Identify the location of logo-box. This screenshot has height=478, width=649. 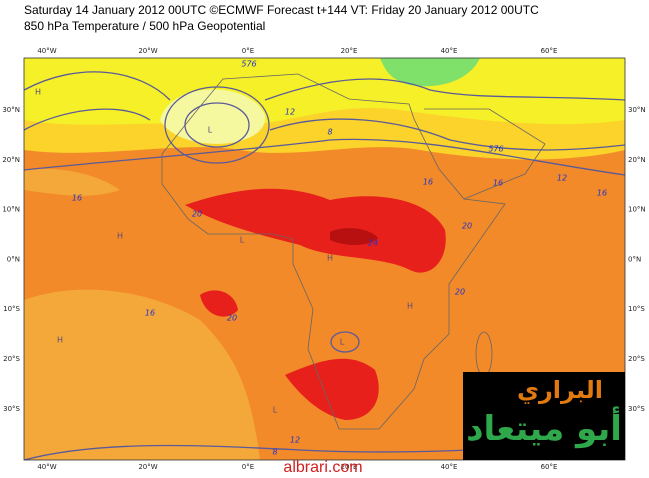
(544, 416).